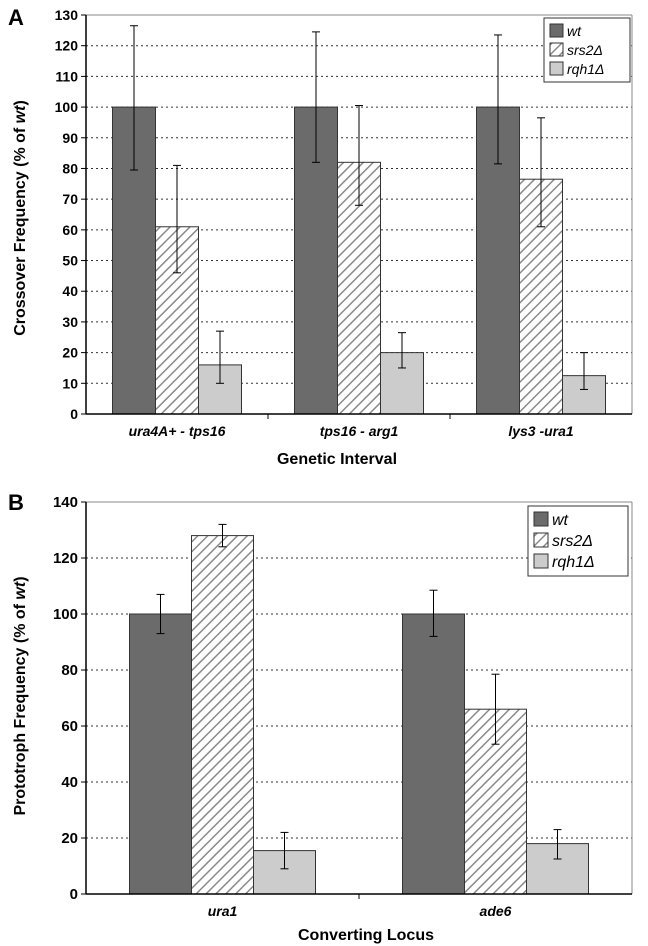 The image size is (648, 946). What do you see at coordinates (20, 708) in the screenshot?
I see `y-axis-title-text: Prototroph Frequency (% of` at bounding box center [20, 708].